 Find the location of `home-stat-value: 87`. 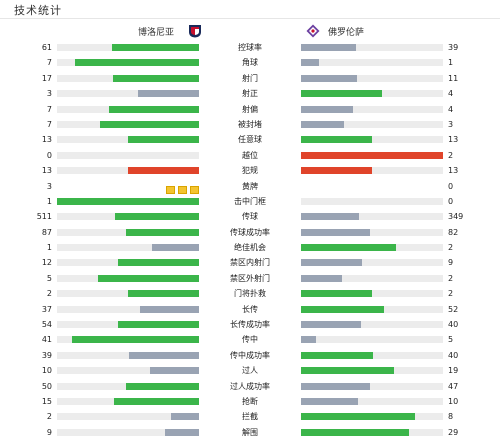

home-stat-value: 87 is located at coordinates (46, 232).